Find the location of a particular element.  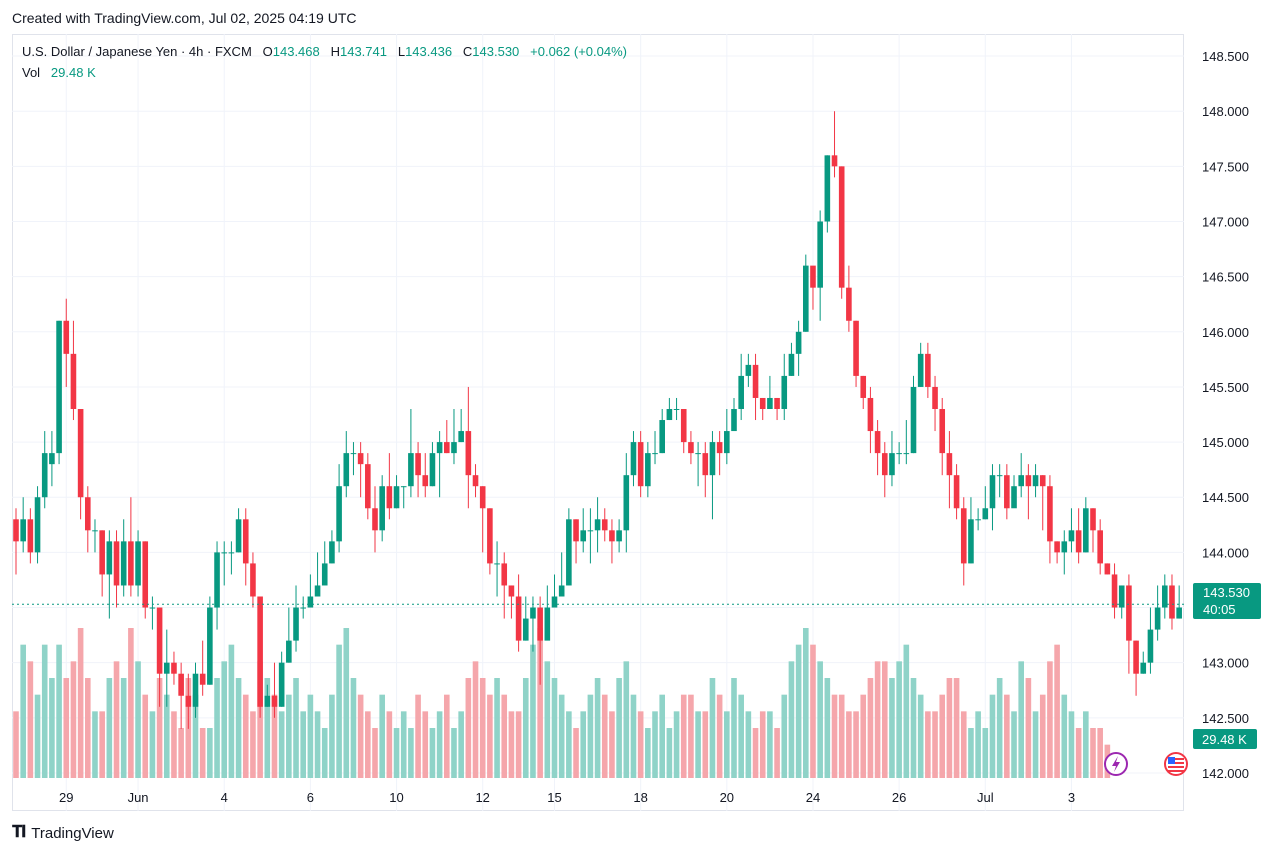

y-tick-label-9: 146.500 is located at coordinates (1225, 277).